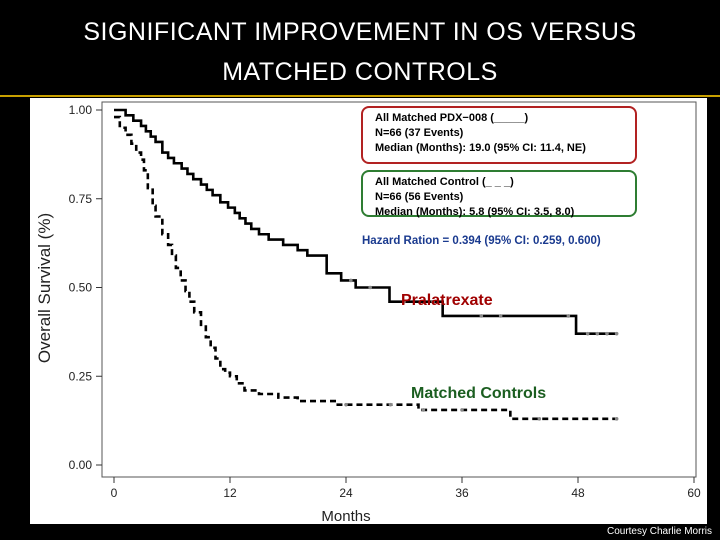 The height and width of the screenshot is (540, 720). What do you see at coordinates (419, 133) in the screenshot?
I see `legend-pdx-line2: N=66 (37 Events)` at bounding box center [419, 133].